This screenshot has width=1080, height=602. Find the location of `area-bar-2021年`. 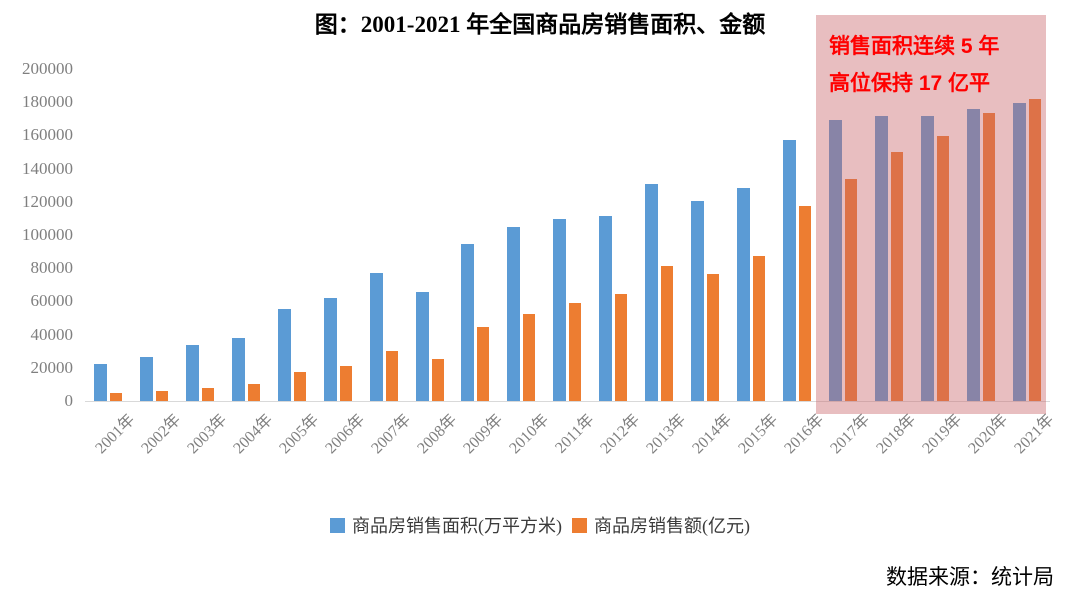

area-bar-2021年 is located at coordinates (1019, 252).